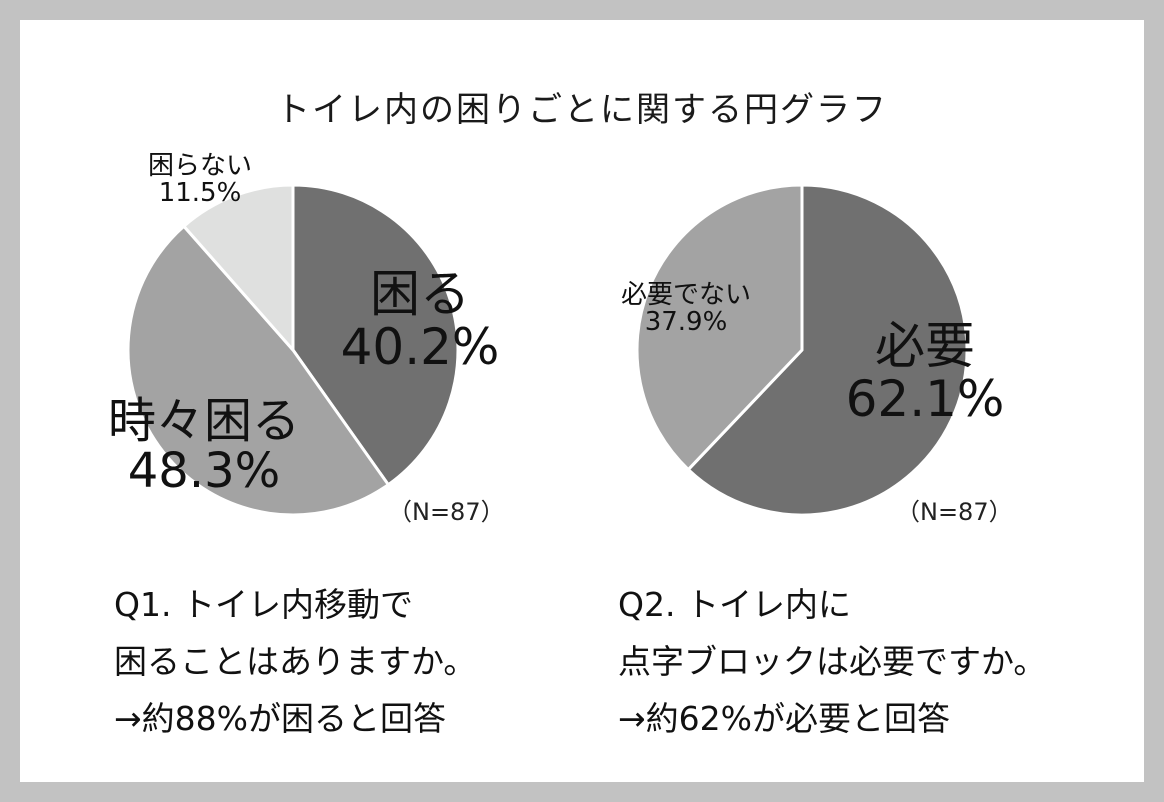  I want to click on slice-label-tokidoki: 時々困る 48.3%, so click(203, 446).